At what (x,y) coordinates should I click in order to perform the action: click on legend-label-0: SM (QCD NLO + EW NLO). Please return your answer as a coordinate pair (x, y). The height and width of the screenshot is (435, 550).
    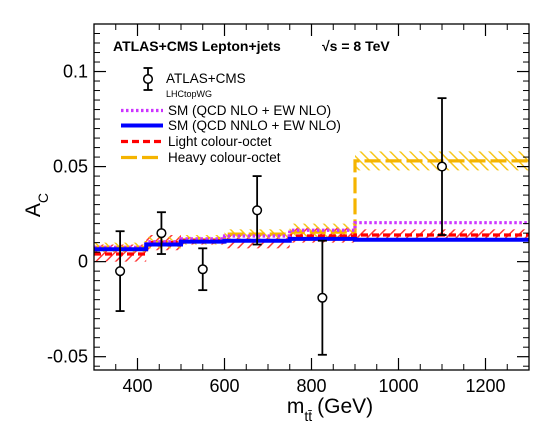
    Looking at the image, I should click on (249, 110).